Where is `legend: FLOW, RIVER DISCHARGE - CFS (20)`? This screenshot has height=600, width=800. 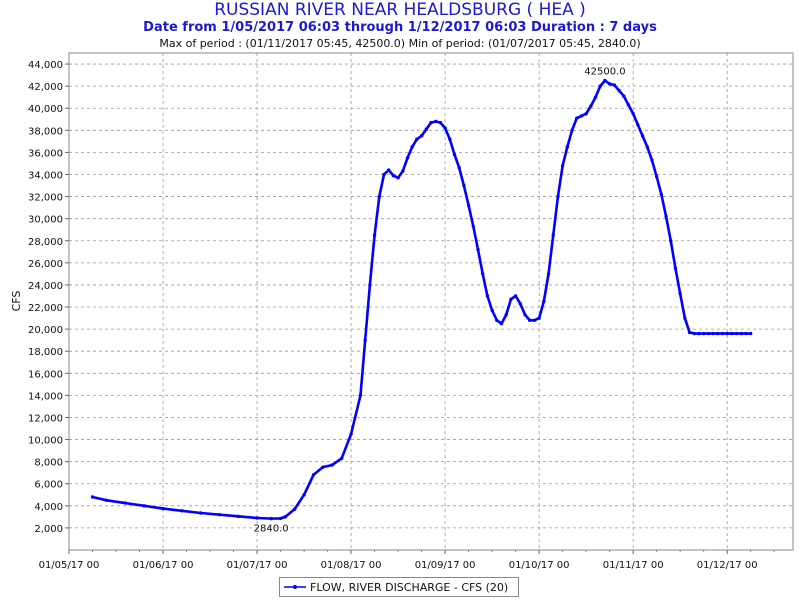
legend: FLOW, RIVER DISCHARGE - CFS (20) is located at coordinates (399, 587).